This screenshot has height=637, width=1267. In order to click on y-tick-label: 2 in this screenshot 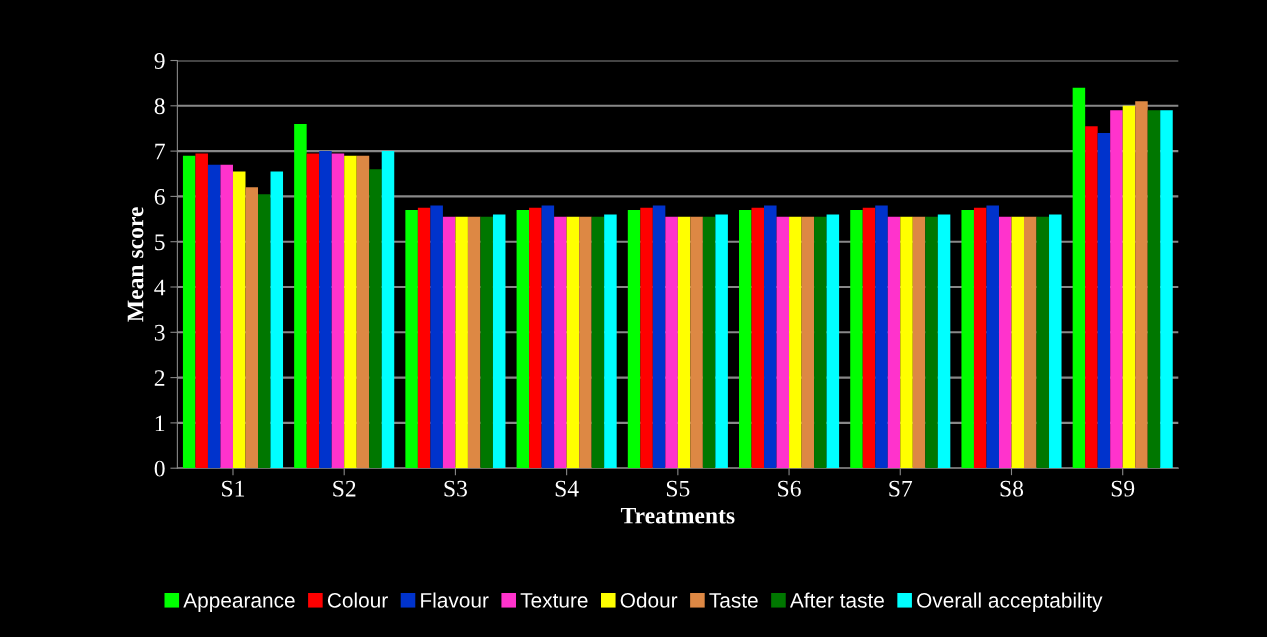, I will do `click(159, 378)`.